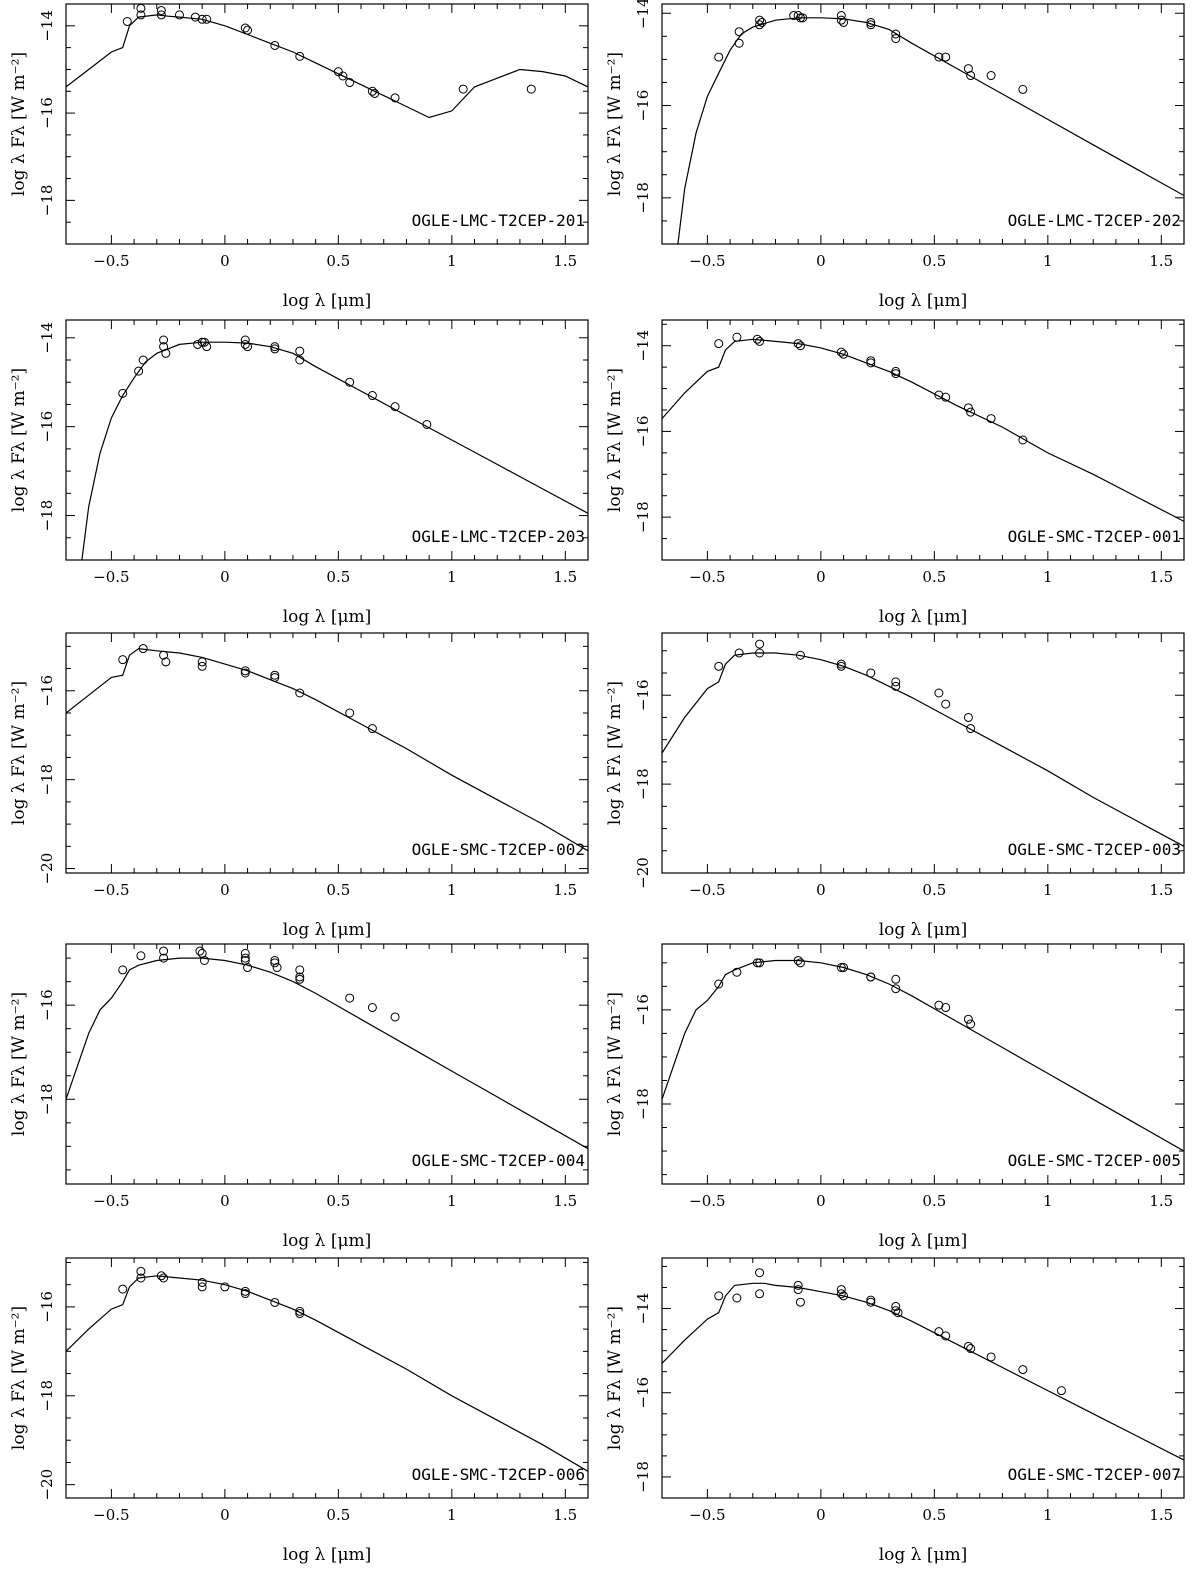 This screenshot has width=1200, height=1585. Describe the element at coordinates (498, 1474) in the screenshot. I see `object-name-label: OGLE-SMC-T2CEP-006` at that location.